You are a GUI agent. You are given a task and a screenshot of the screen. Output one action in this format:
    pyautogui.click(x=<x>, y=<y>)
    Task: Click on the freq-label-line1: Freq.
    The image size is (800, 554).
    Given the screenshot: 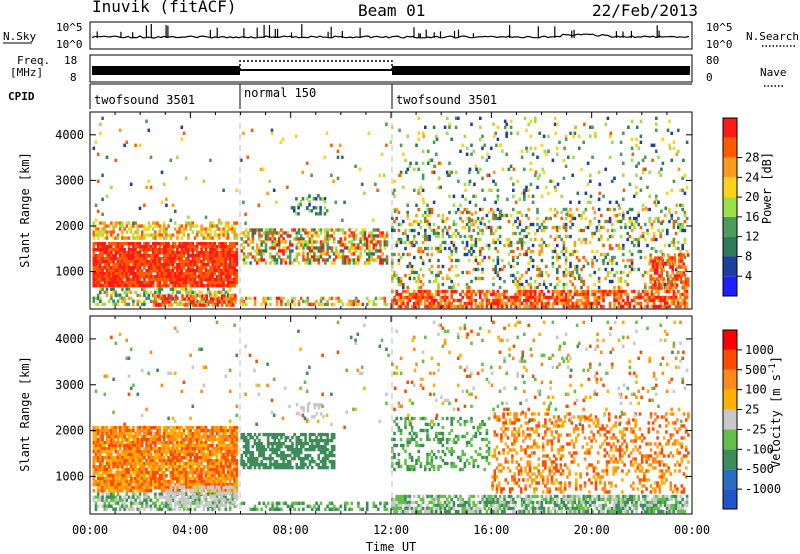 What is the action you would take?
    pyautogui.click(x=33, y=60)
    